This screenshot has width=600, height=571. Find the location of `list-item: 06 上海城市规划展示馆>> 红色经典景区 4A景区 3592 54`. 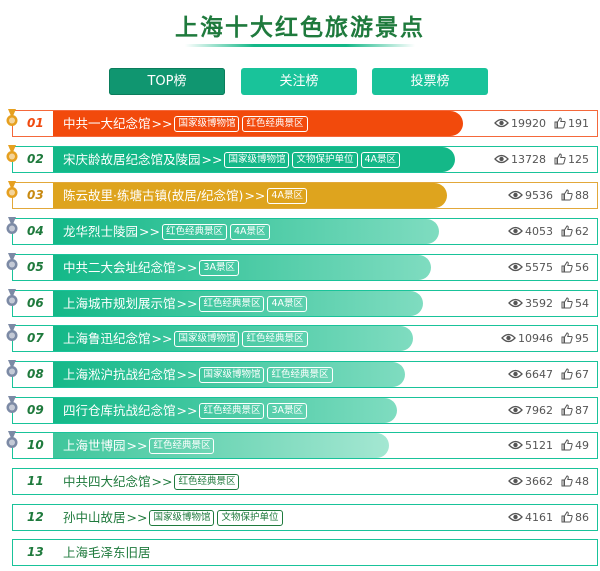

list-item: 06 上海城市规划展示馆>> 红色经典景区 4A景区 3592 54 is located at coordinates (305, 303).